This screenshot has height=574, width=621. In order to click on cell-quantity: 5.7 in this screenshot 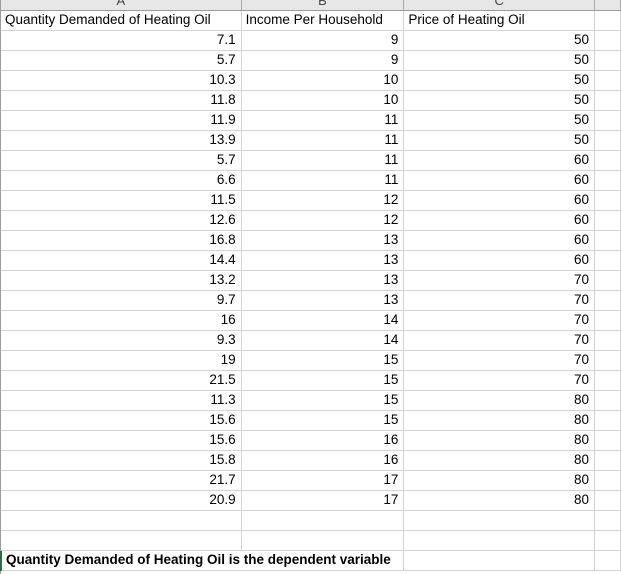, I will do `click(121, 161)`.